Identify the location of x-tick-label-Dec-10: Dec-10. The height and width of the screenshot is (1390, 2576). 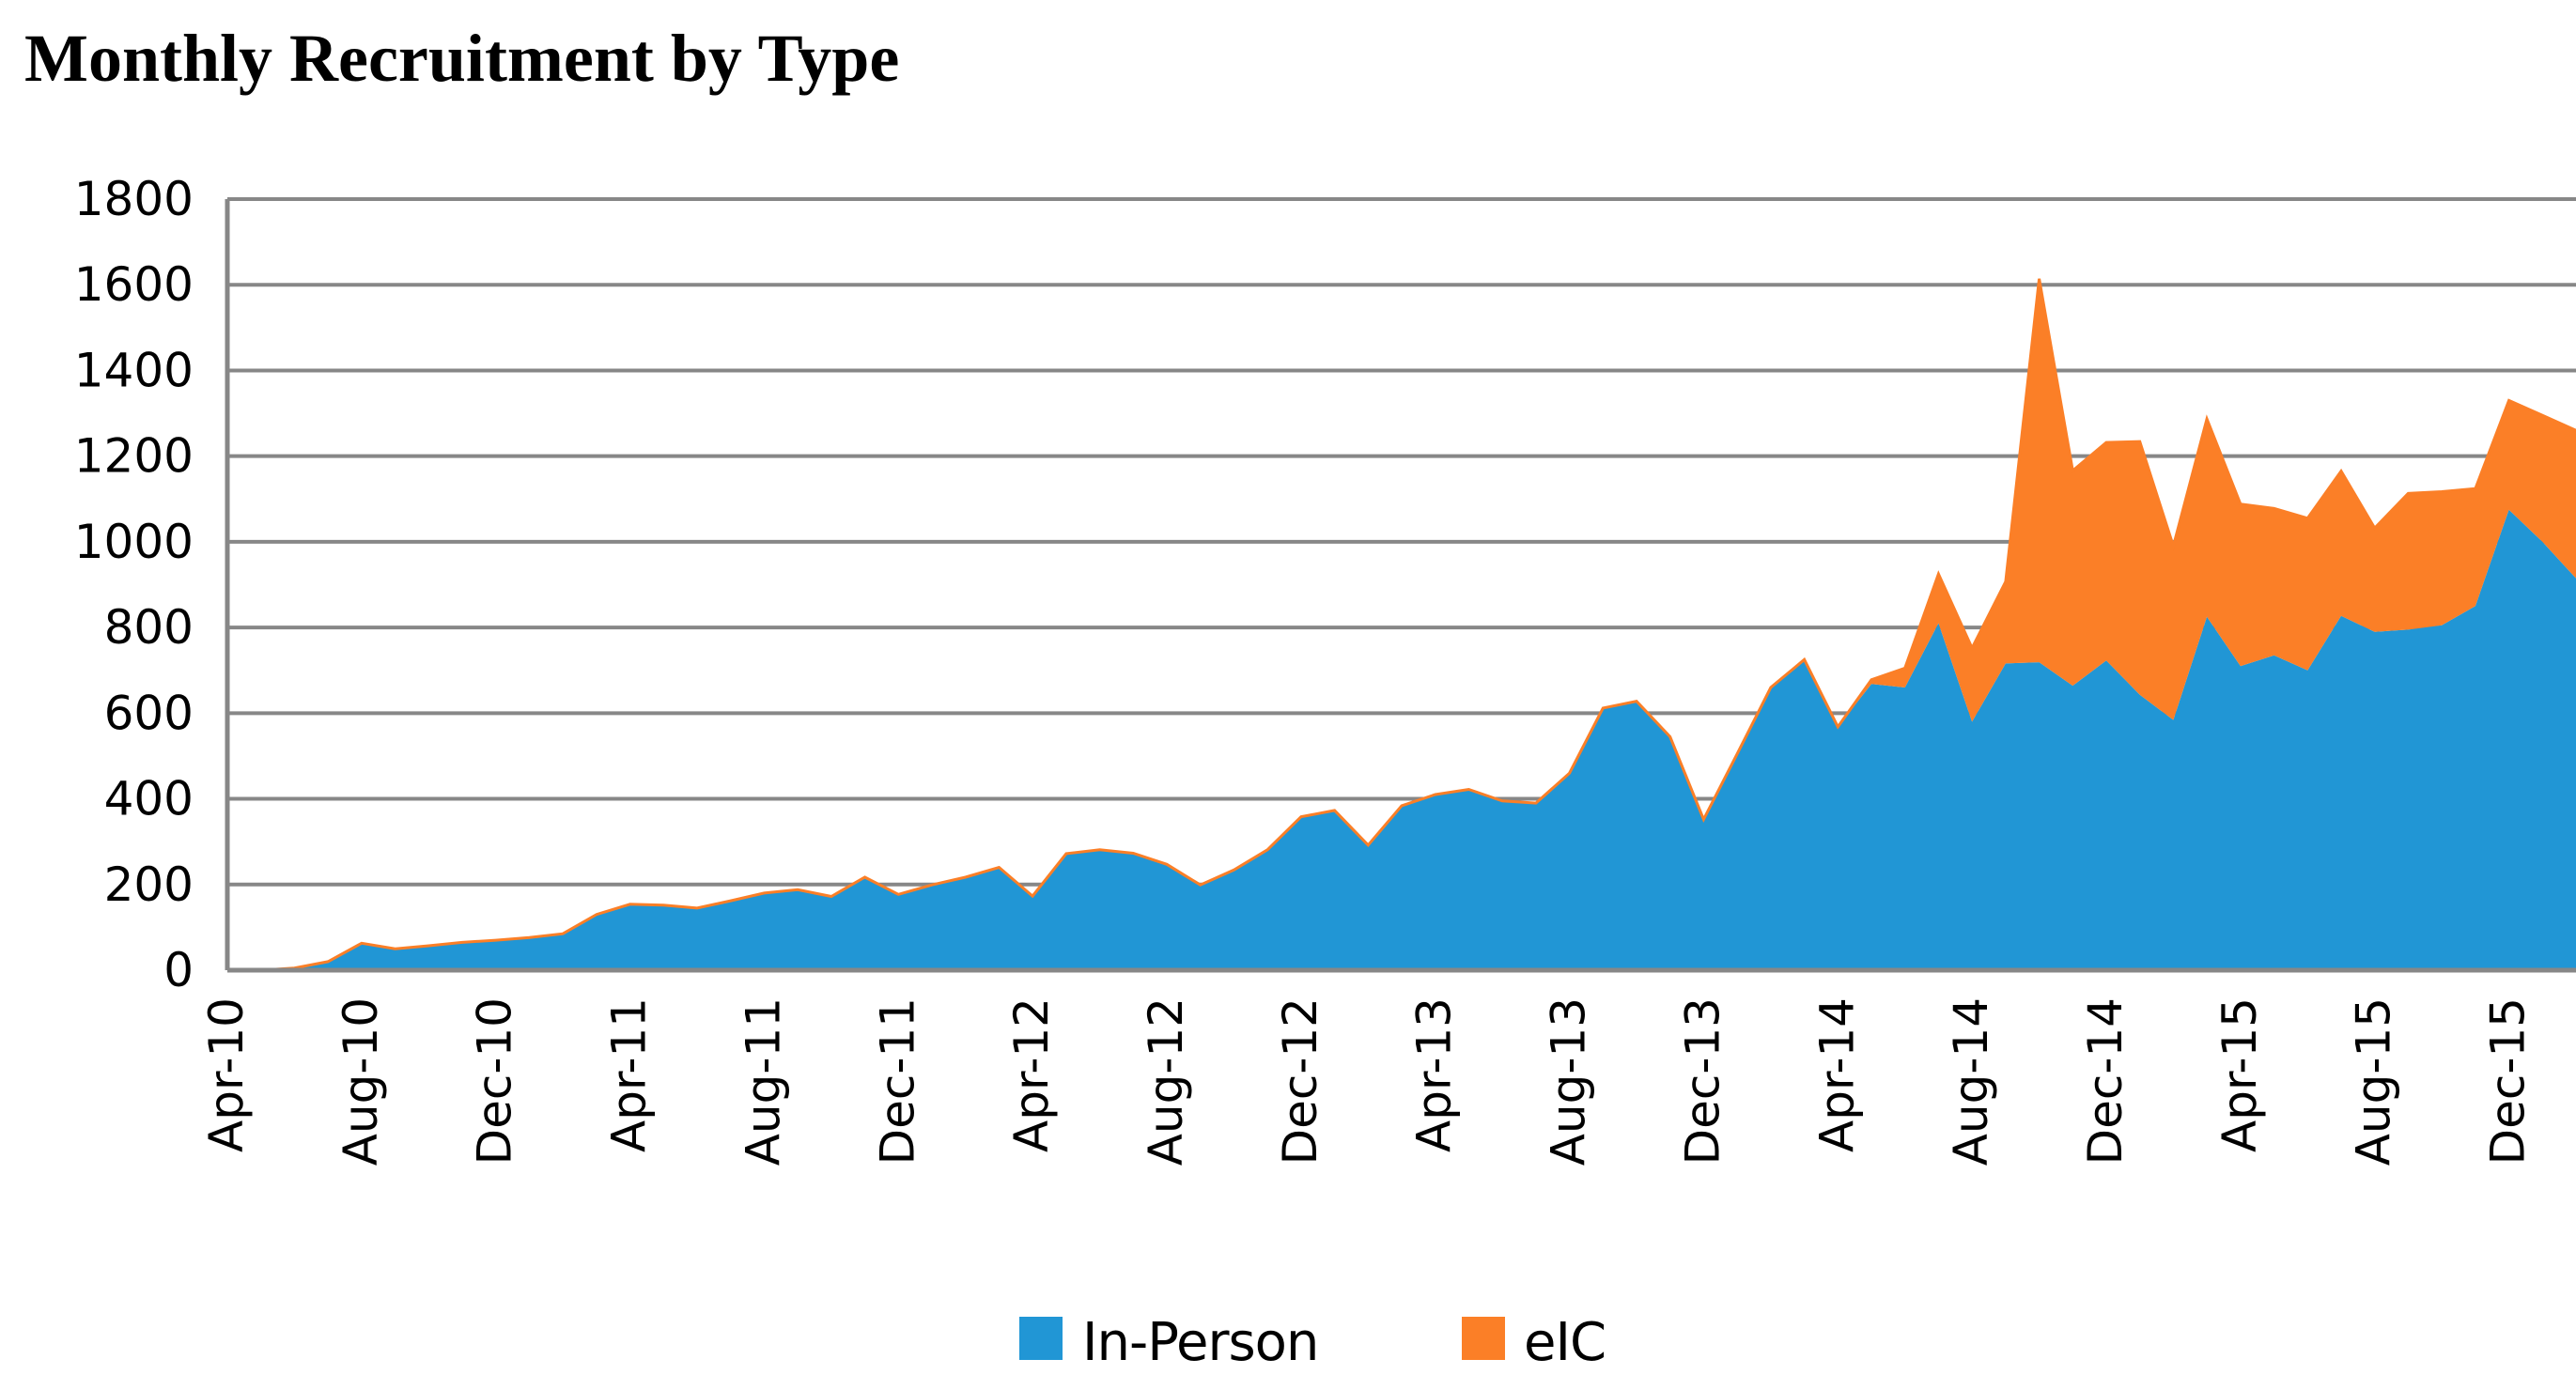
(495, 1081).